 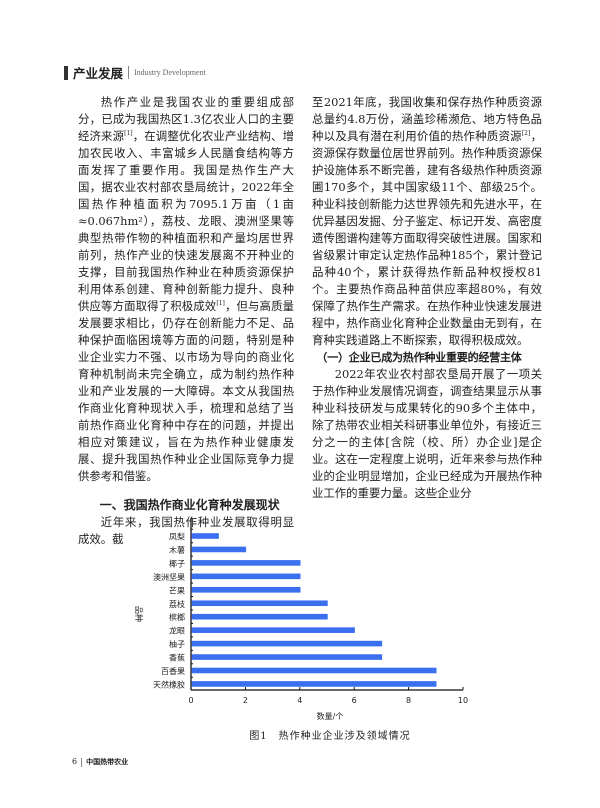 What do you see at coordinates (186, 119) in the screenshot?
I see `text: 热作产业是我国农业的重要组成部分，已成为我国热区1.3亿农业人口的主要经济来源` at bounding box center [186, 119].